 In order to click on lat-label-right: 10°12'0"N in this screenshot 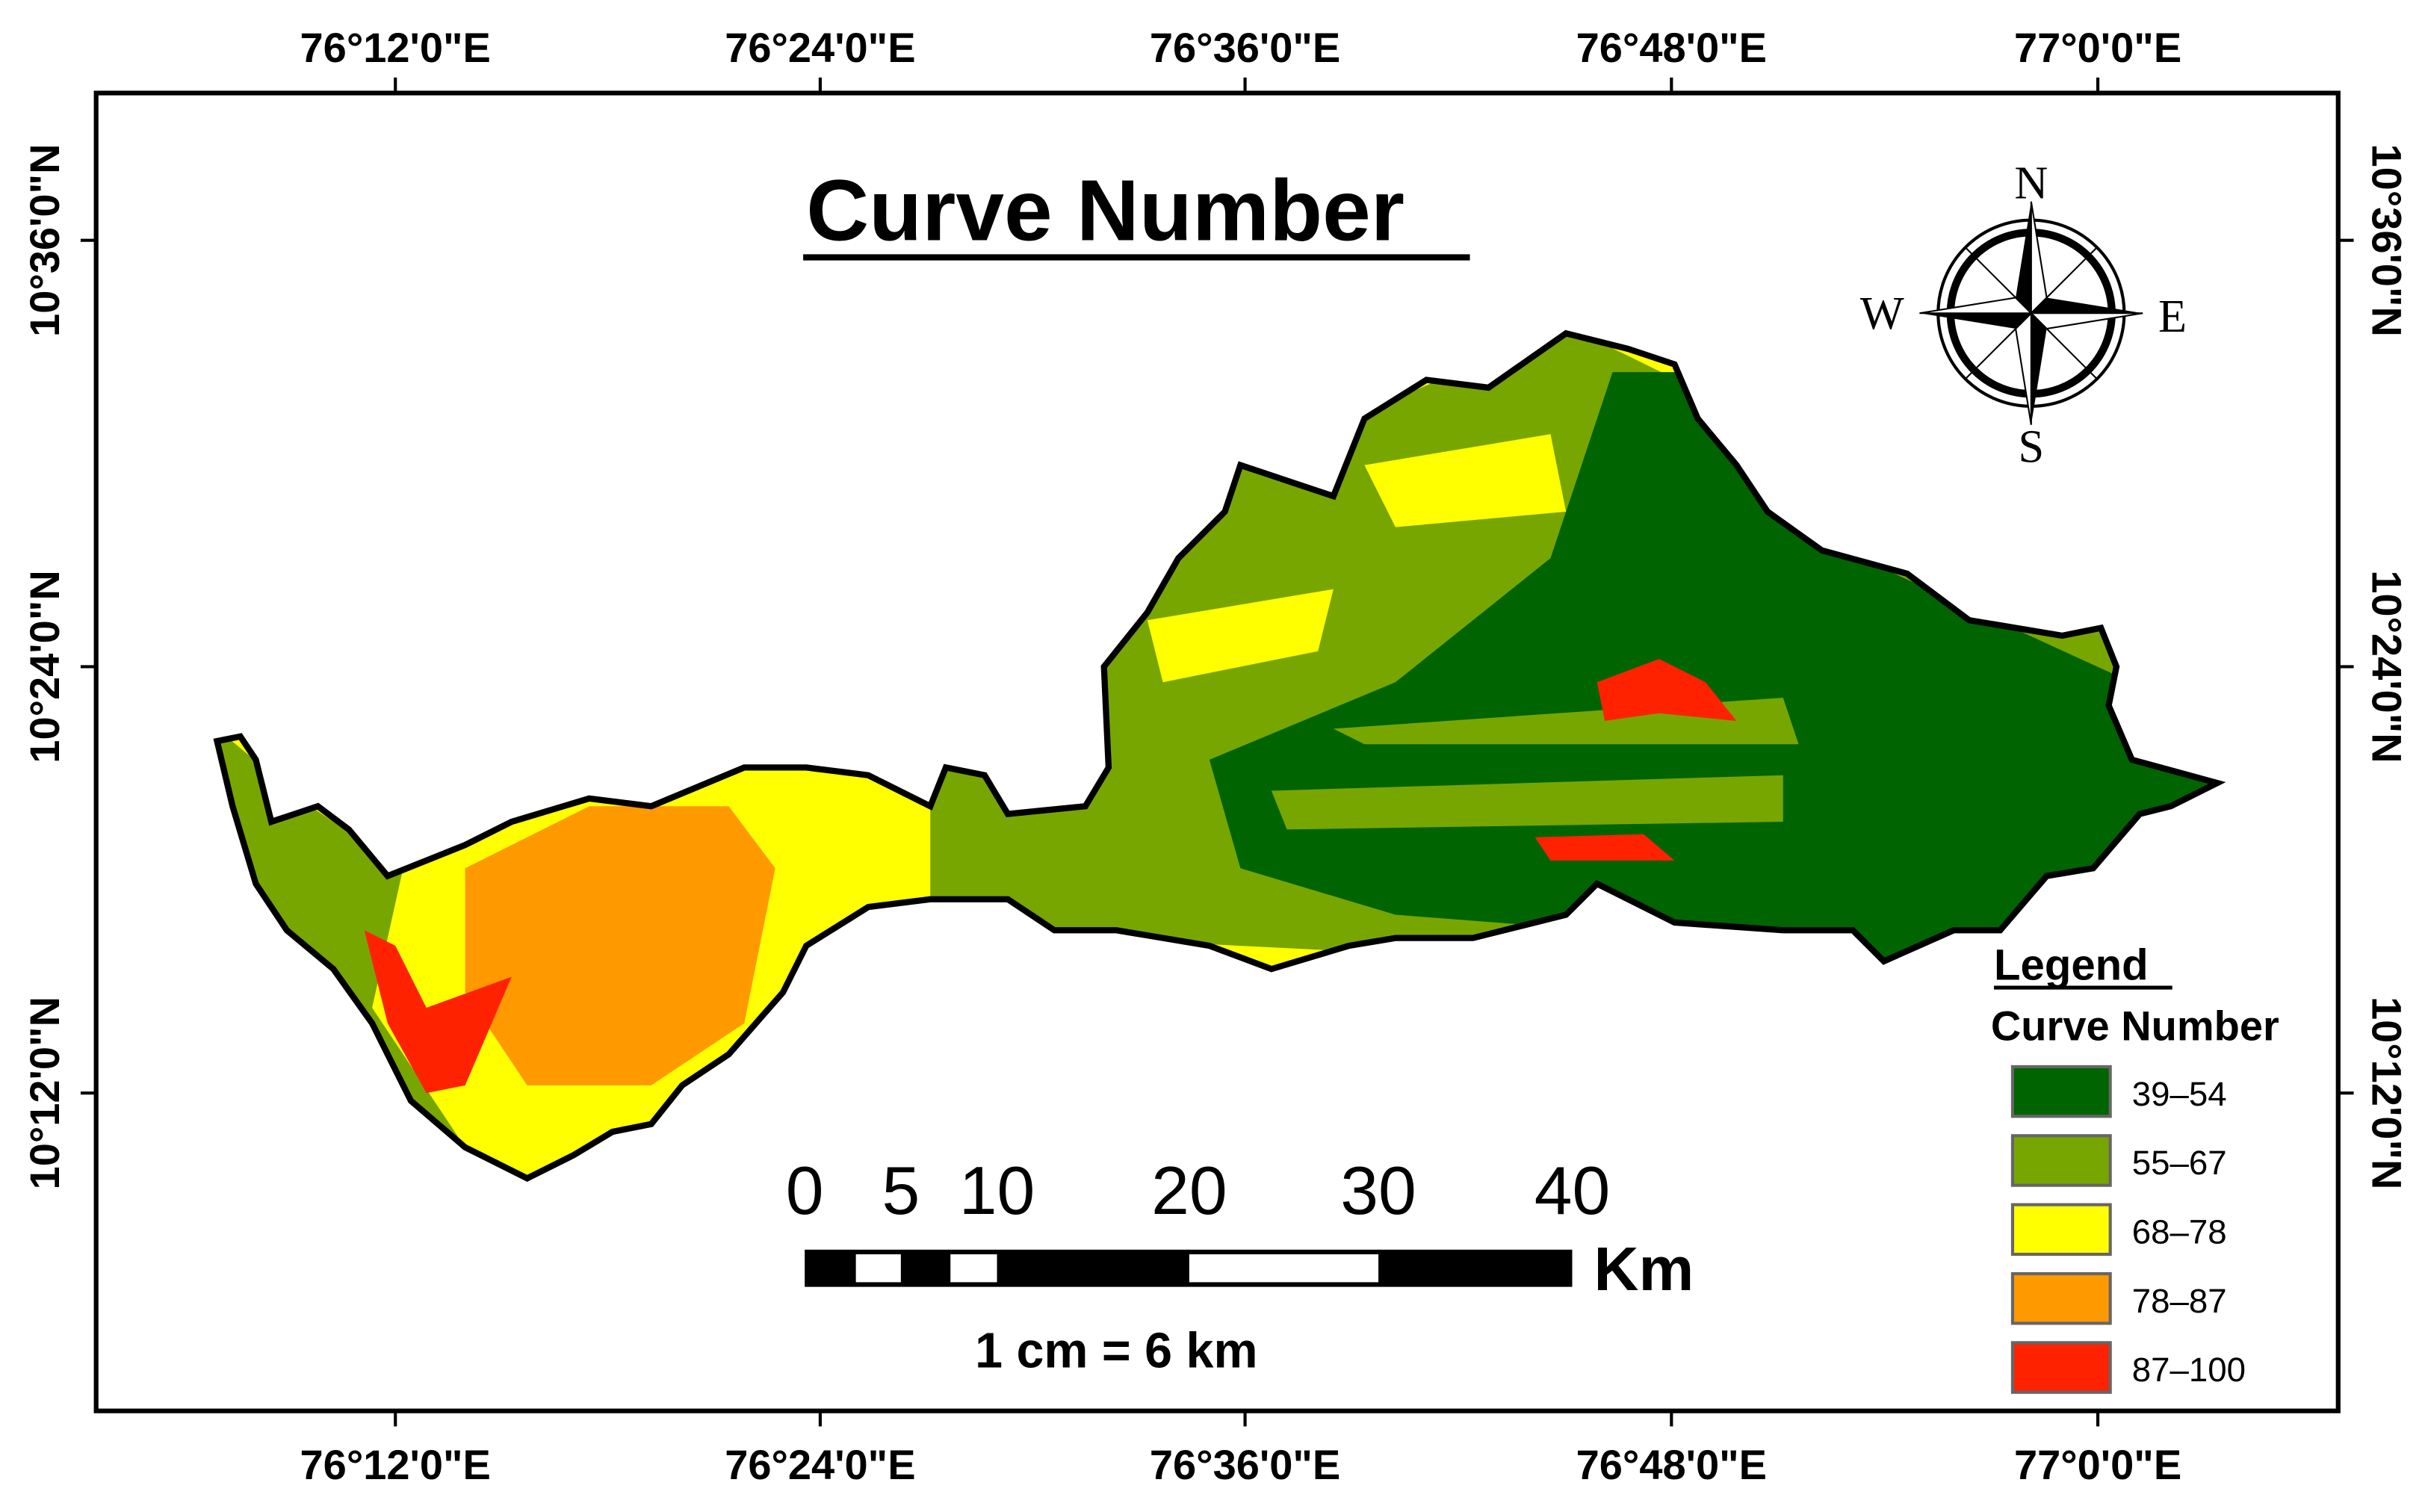, I will do `click(2386, 1093)`.